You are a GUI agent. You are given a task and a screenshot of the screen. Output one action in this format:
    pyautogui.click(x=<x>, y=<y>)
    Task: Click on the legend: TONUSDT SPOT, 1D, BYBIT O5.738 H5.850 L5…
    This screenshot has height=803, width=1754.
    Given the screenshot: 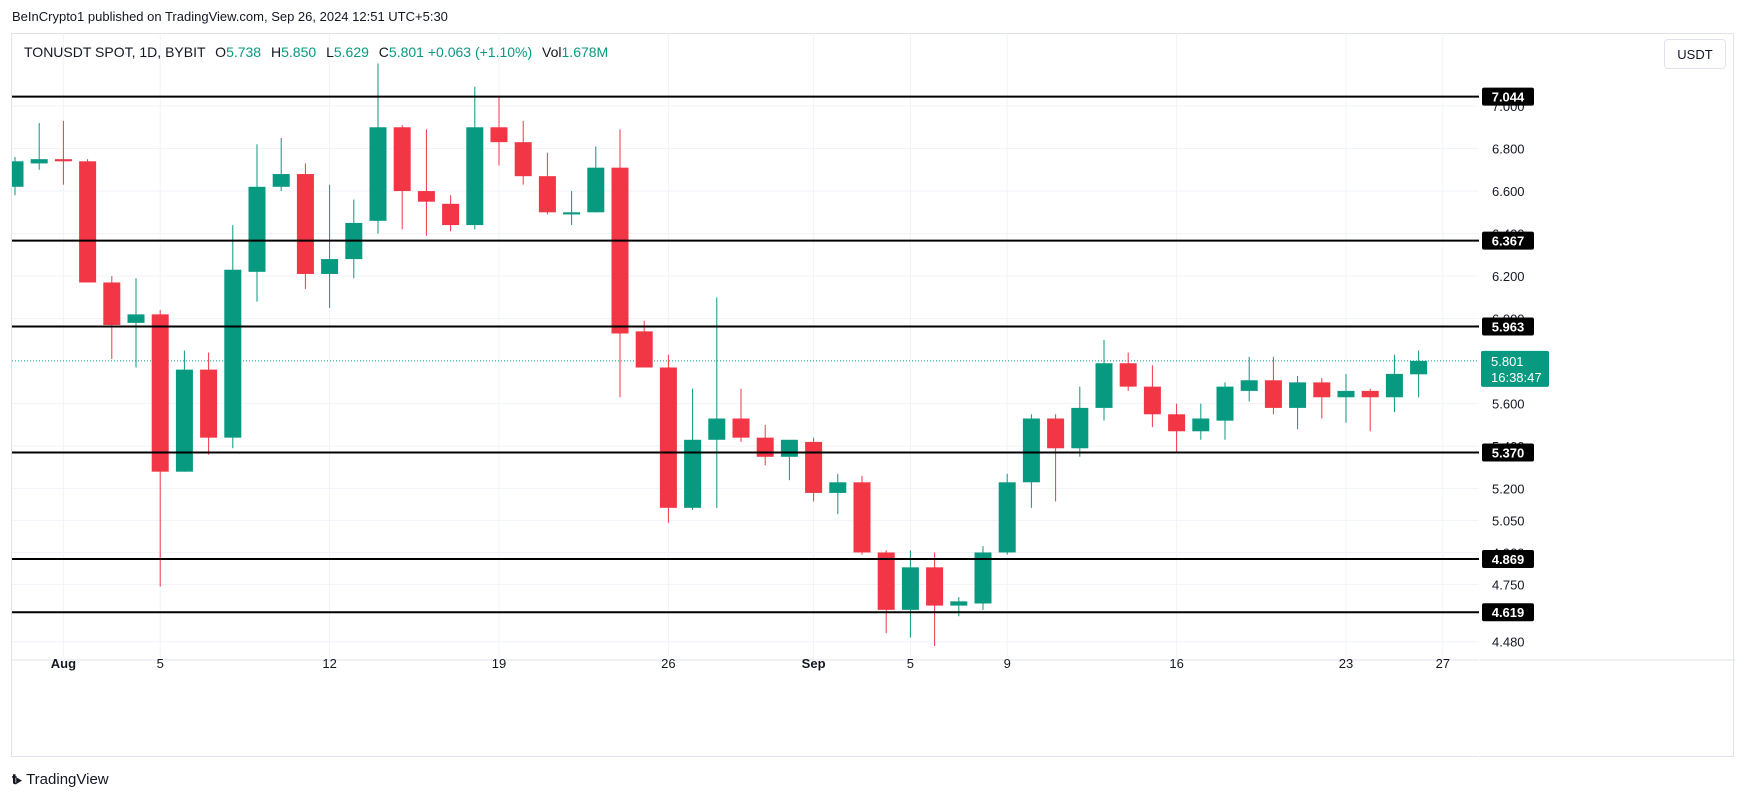 What is the action you would take?
    pyautogui.click(x=316, y=52)
    